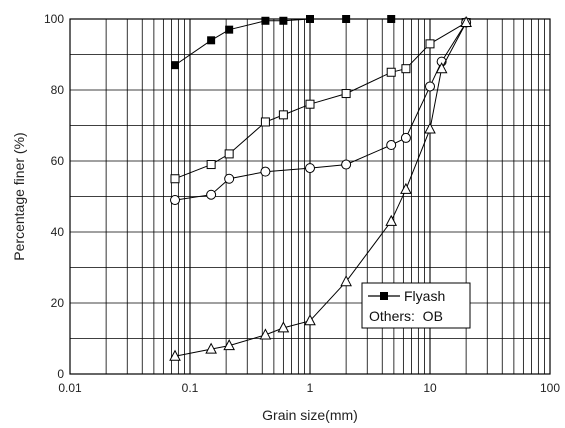 The height and width of the screenshot is (428, 565). What do you see at coordinates (58, 90) in the screenshot?
I see `y-tick-label: 80` at bounding box center [58, 90].